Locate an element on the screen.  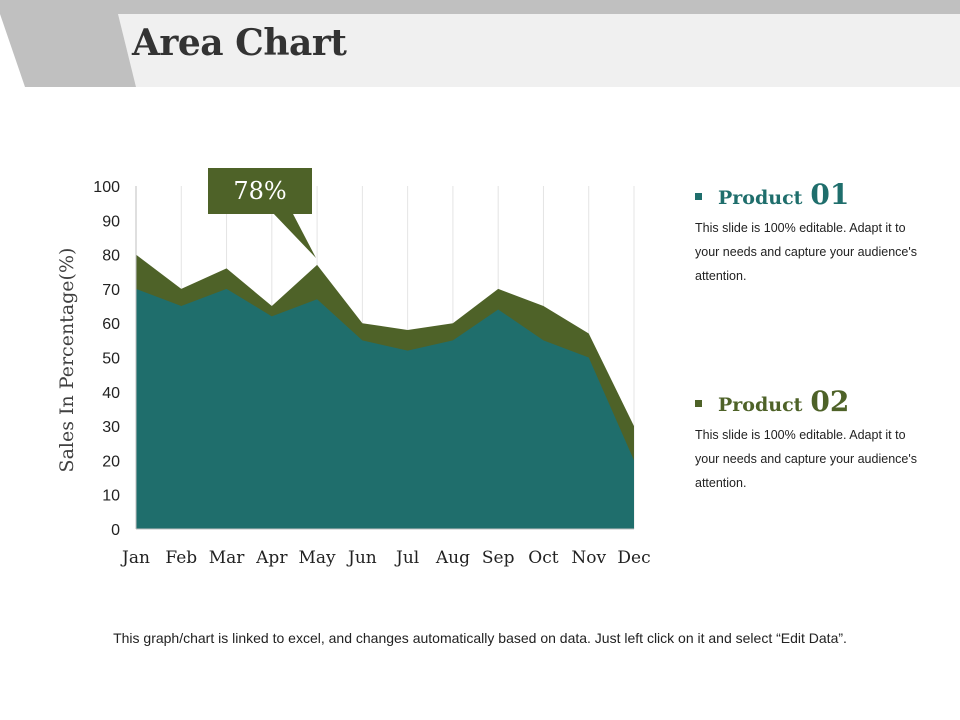
callout-label: 78% is located at coordinates (260, 191).